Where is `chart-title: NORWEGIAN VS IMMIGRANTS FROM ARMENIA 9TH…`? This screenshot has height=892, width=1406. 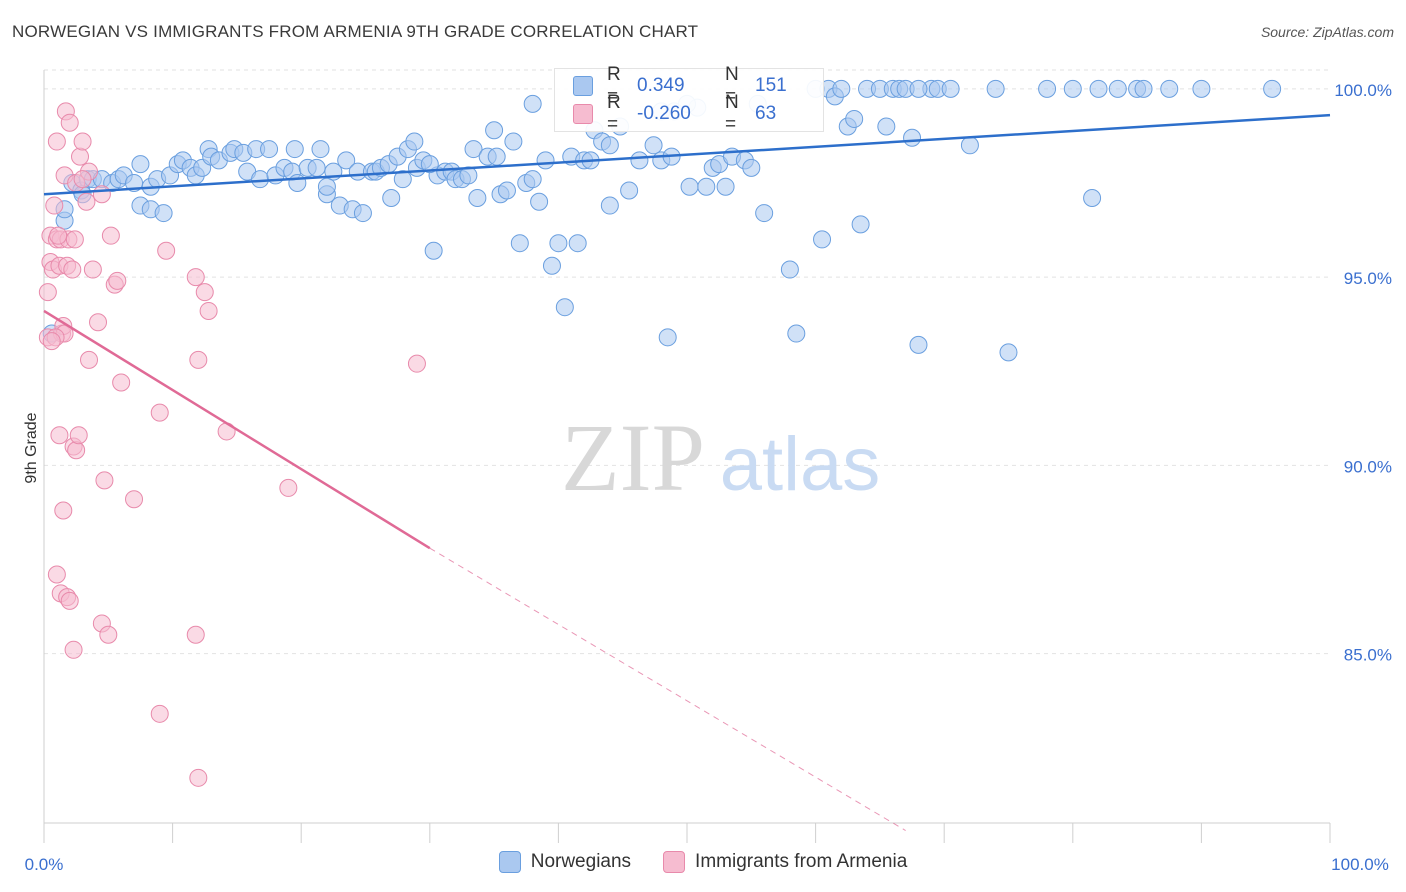
chart-title: NORWEGIAN VS IMMIGRANTS FROM ARMENIA 9TH… is located at coordinates (355, 31).